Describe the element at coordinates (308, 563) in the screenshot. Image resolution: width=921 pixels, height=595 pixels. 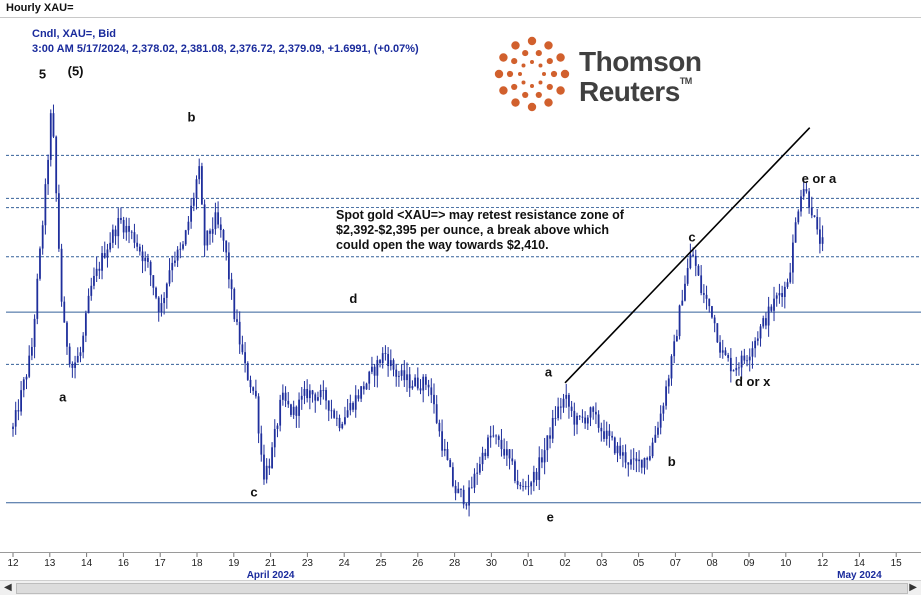
I see `x-axis-tick-label: 23` at that location.